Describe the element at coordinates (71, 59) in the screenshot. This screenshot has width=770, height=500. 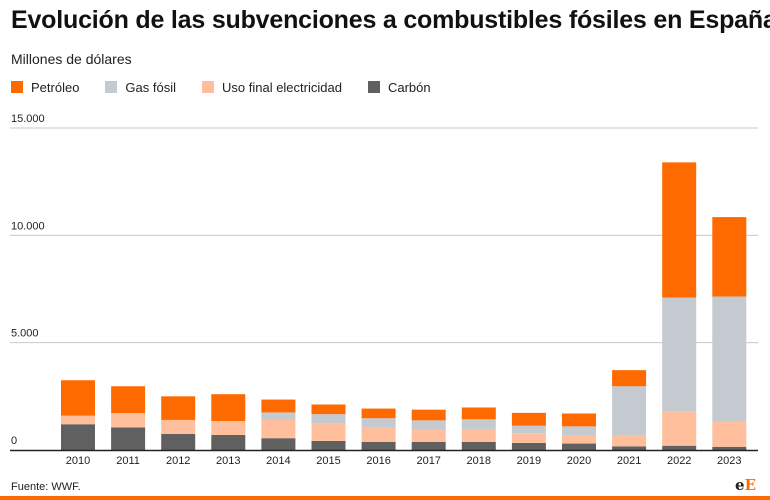
I see `chart-subtitle: Millones de dólares` at that location.